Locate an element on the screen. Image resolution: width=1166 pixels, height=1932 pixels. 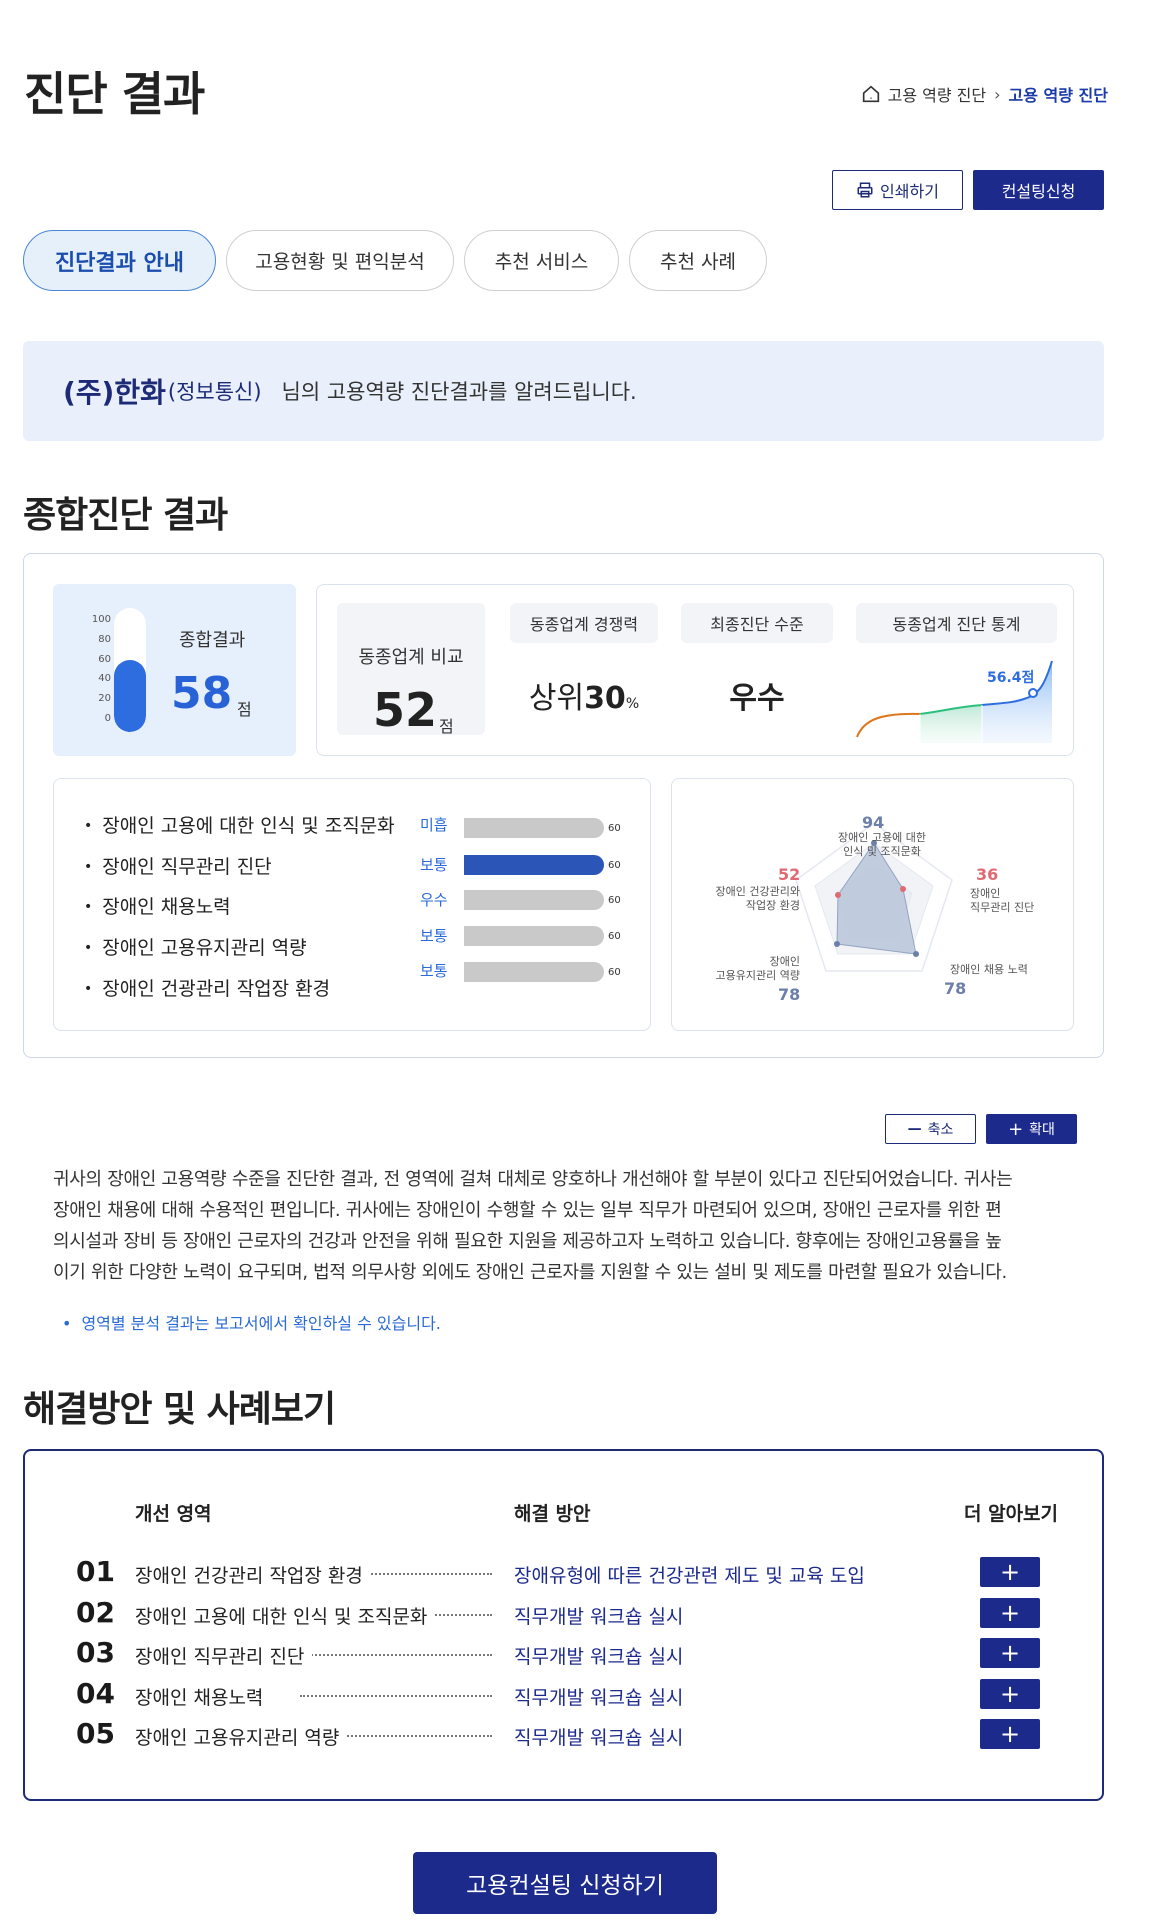
area-name: 장애인 채용노력 is located at coordinates (157, 905).